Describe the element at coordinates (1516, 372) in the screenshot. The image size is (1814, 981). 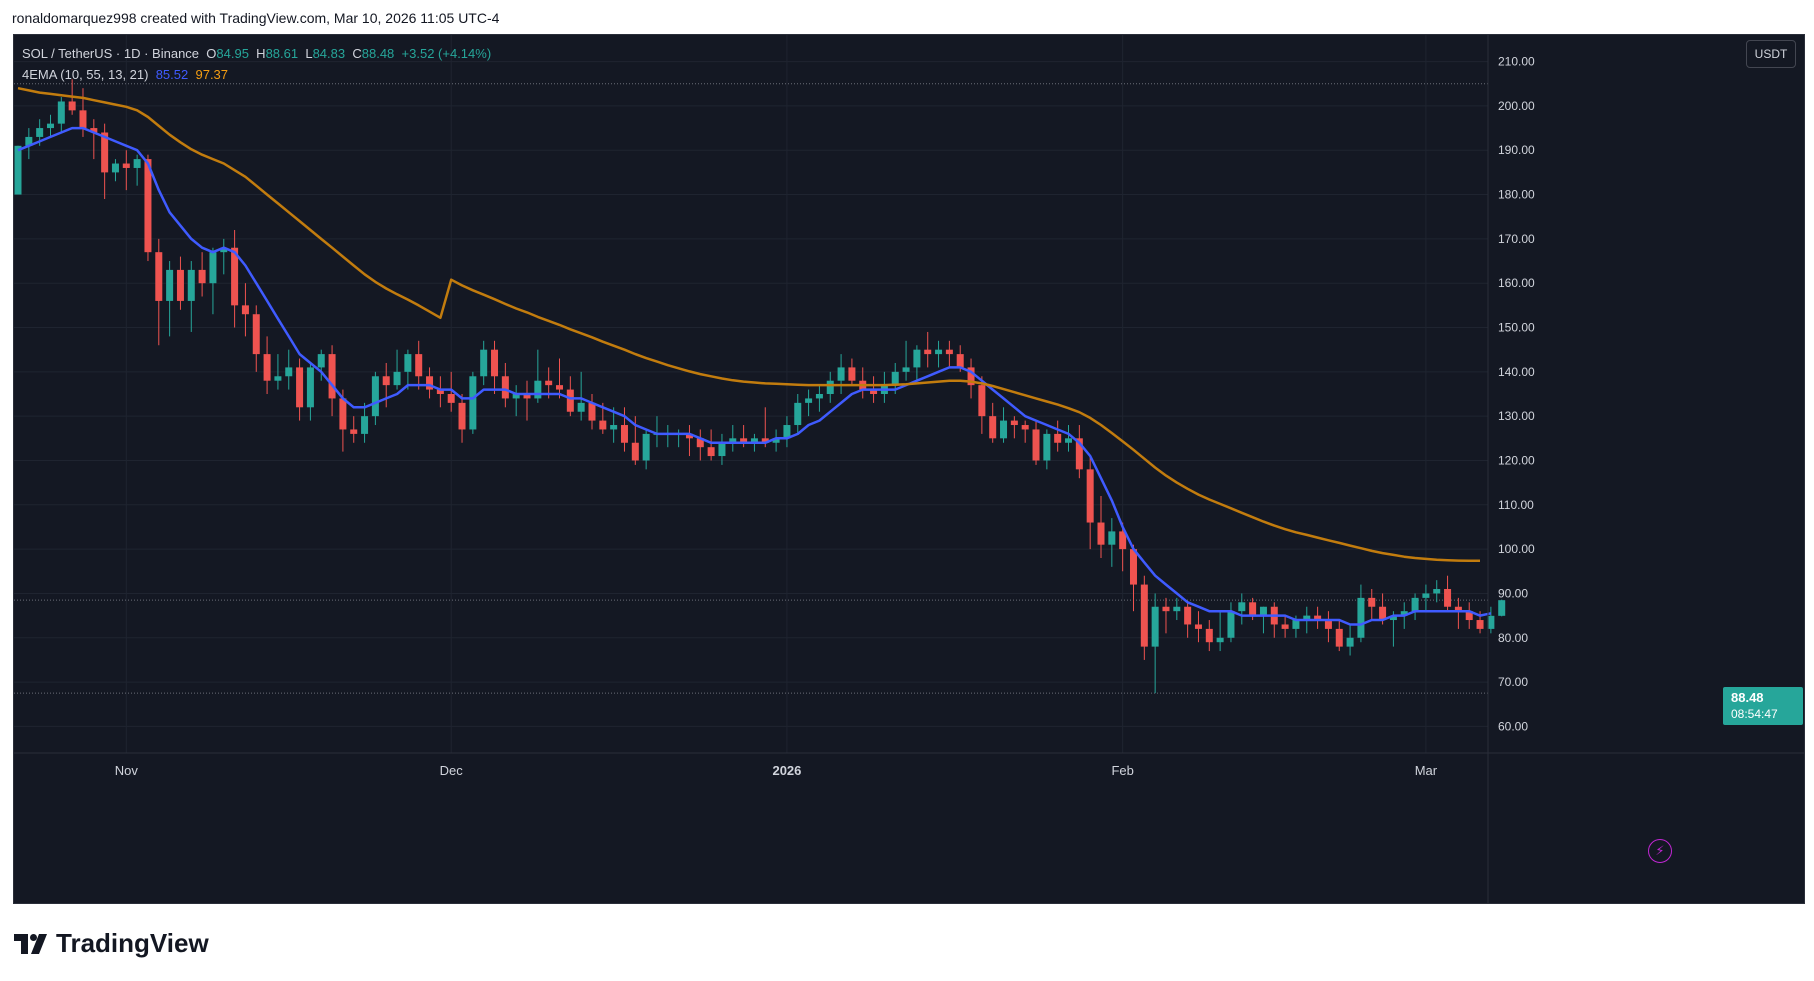
I see `y-tick-label: 140.00` at that location.